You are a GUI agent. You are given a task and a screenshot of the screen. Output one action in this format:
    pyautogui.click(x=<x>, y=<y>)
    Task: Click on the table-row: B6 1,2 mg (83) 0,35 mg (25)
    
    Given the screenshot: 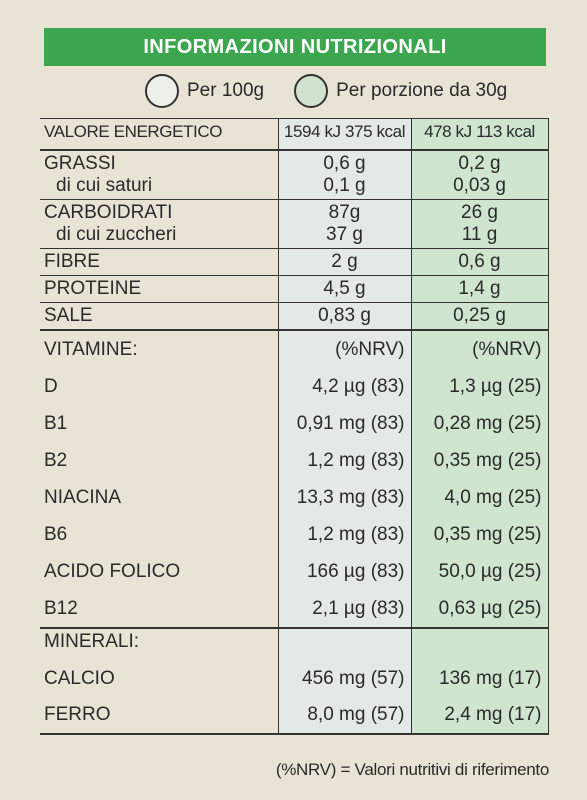 What is the action you would take?
    pyautogui.click(x=294, y=534)
    